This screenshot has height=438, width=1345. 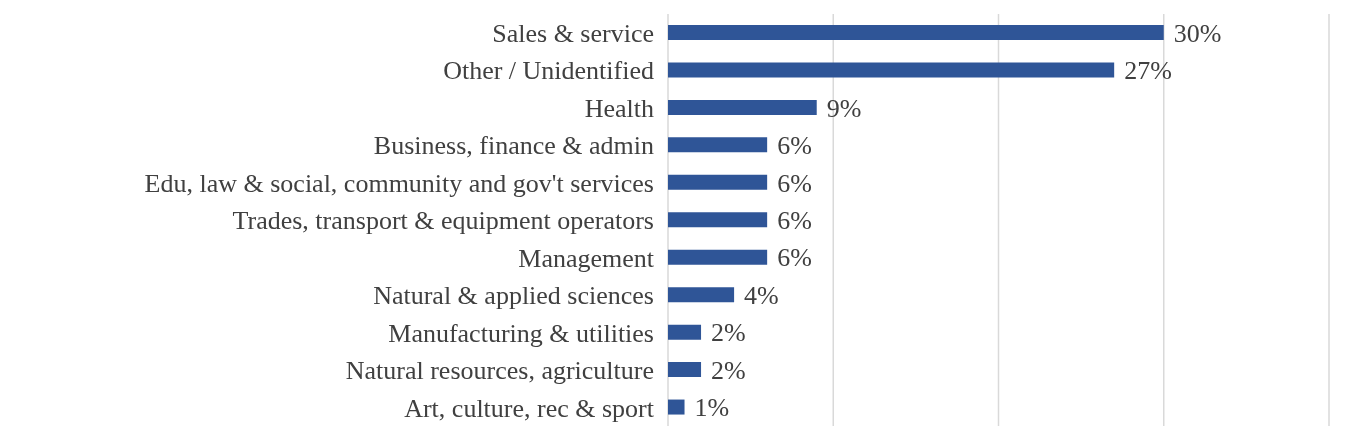 What do you see at coordinates (399, 183) in the screenshot?
I see `y-tick-label: Edu, law & social, community and gov't services` at bounding box center [399, 183].